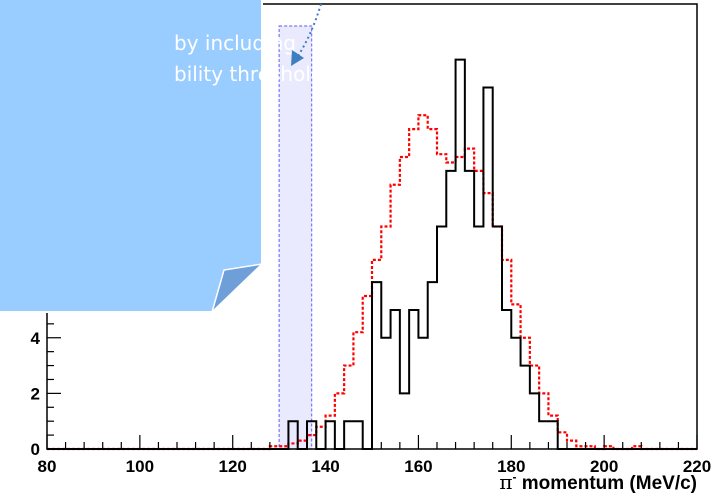 Image resolution: width=715 pixels, height=502 pixels. I want to click on x-axis-title: π- momentum (MeV/c), so click(598, 482).